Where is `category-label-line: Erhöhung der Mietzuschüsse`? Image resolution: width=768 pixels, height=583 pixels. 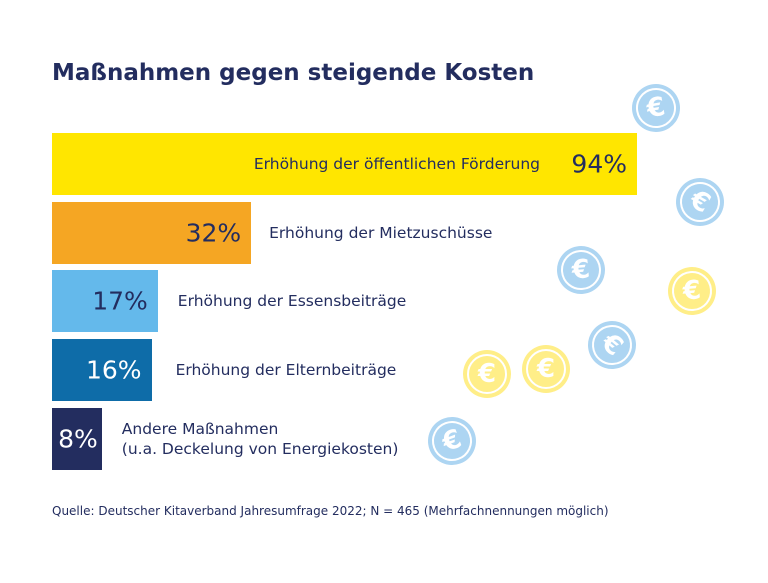
category-label-line: Erhöhung der Mietzuschüsse is located at coordinates (381, 233).